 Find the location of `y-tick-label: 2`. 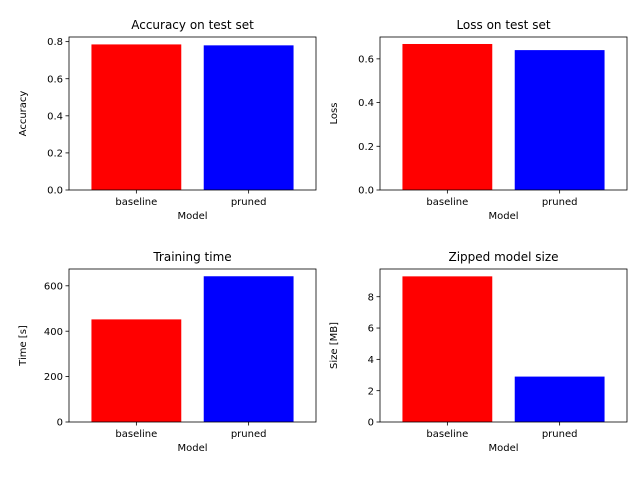

y-tick-label: 2 is located at coordinates (371, 391).